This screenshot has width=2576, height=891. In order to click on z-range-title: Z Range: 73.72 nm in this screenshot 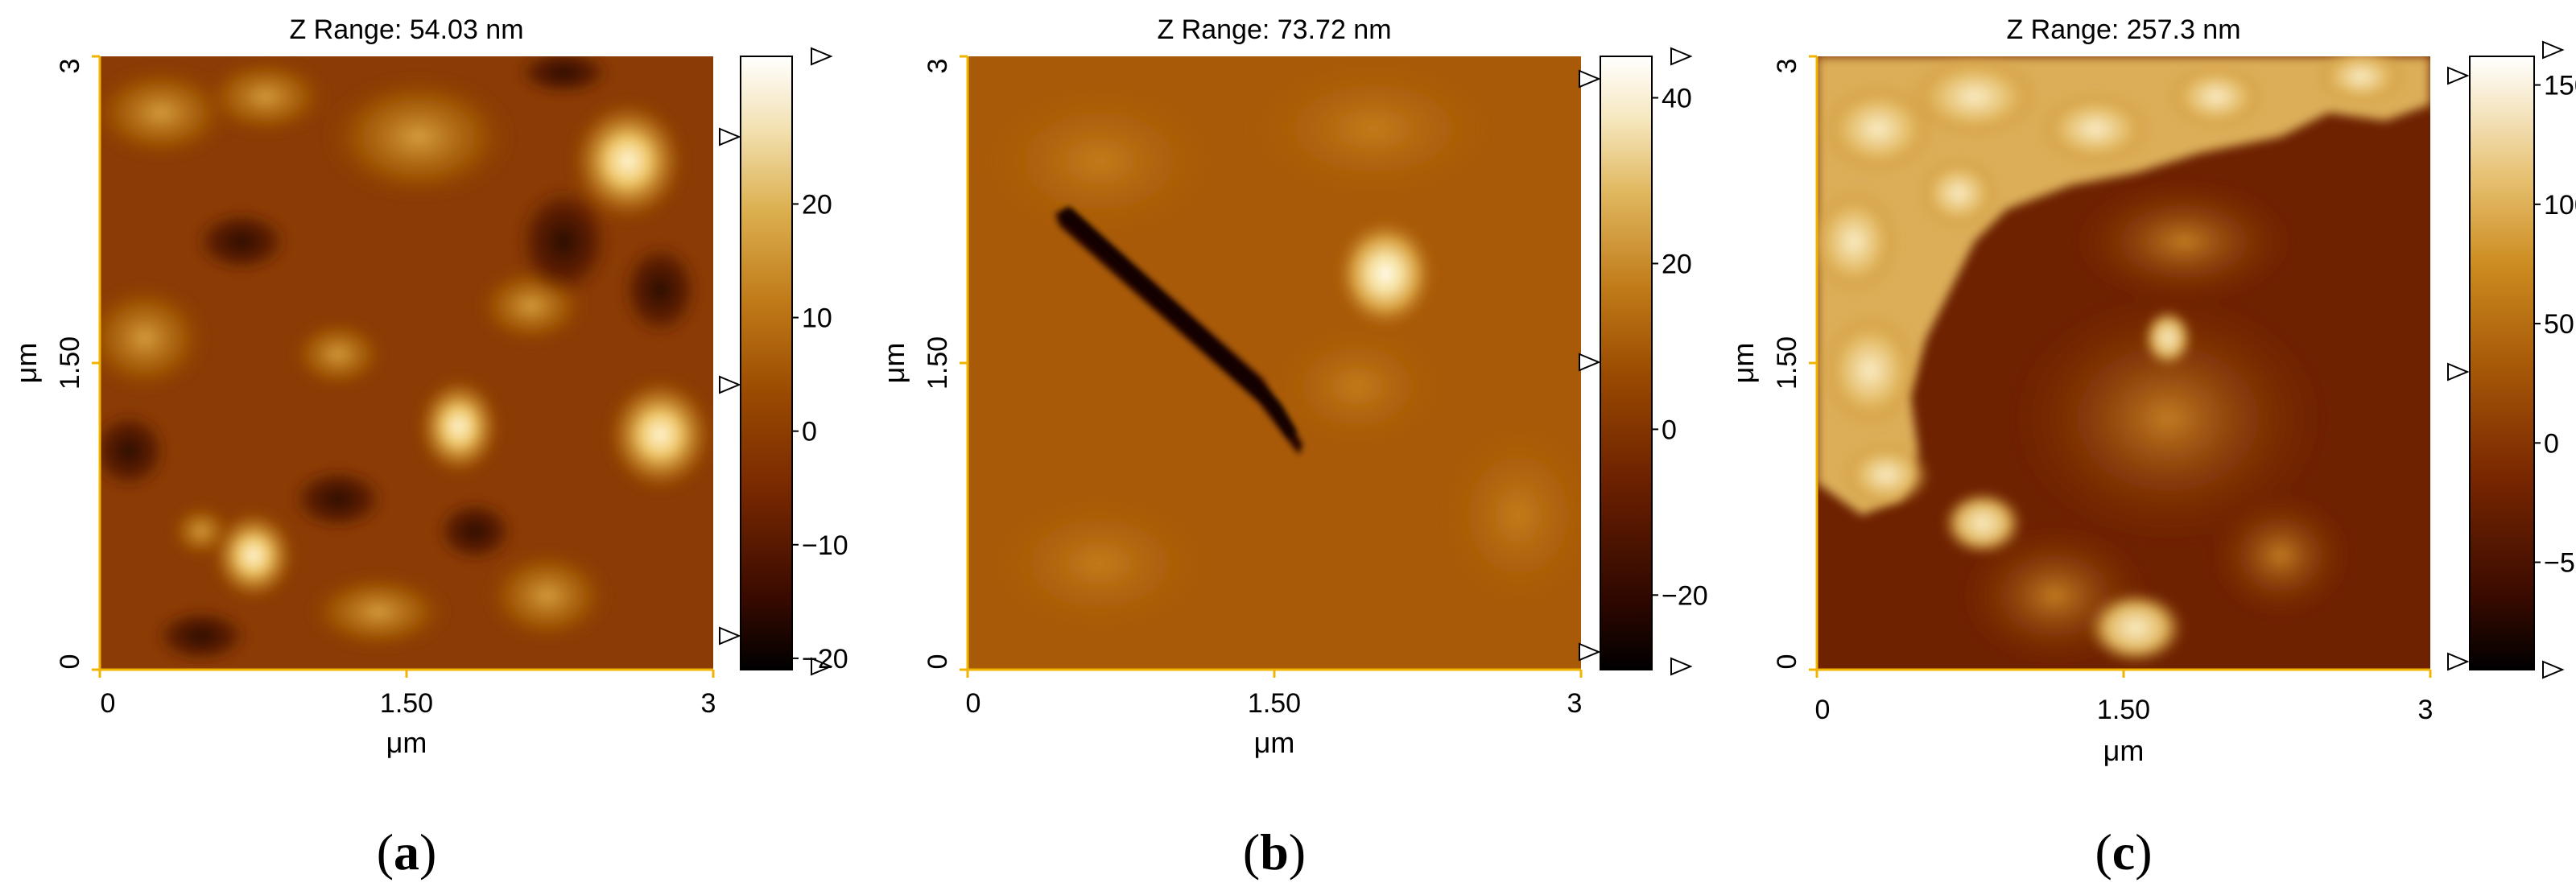, I will do `click(1274, 29)`.